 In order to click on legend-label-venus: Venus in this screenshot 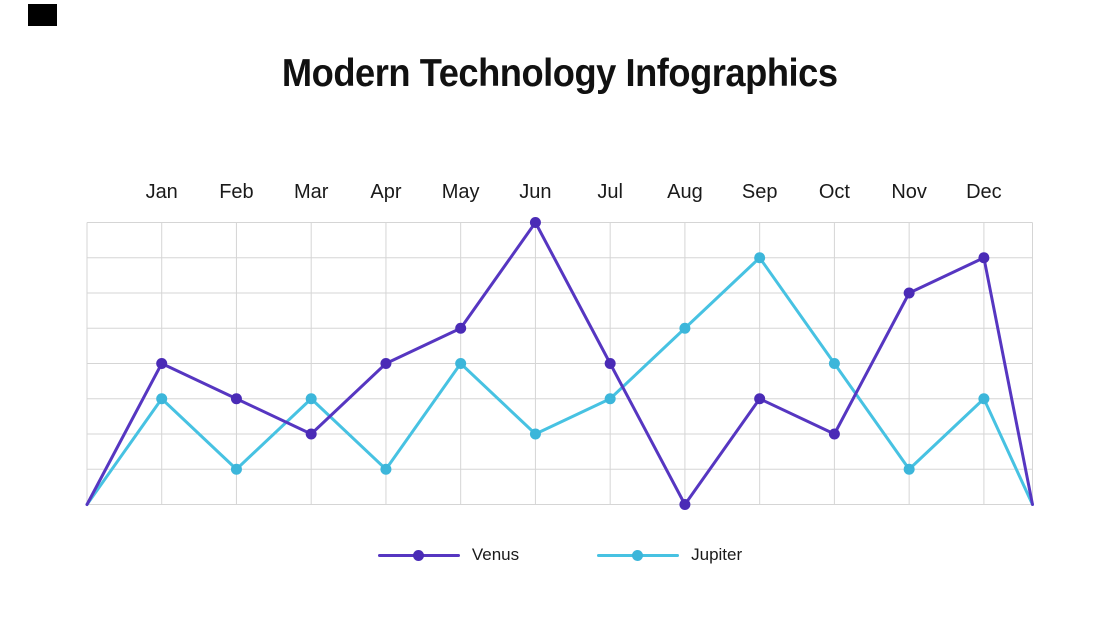, I will do `click(495, 554)`.